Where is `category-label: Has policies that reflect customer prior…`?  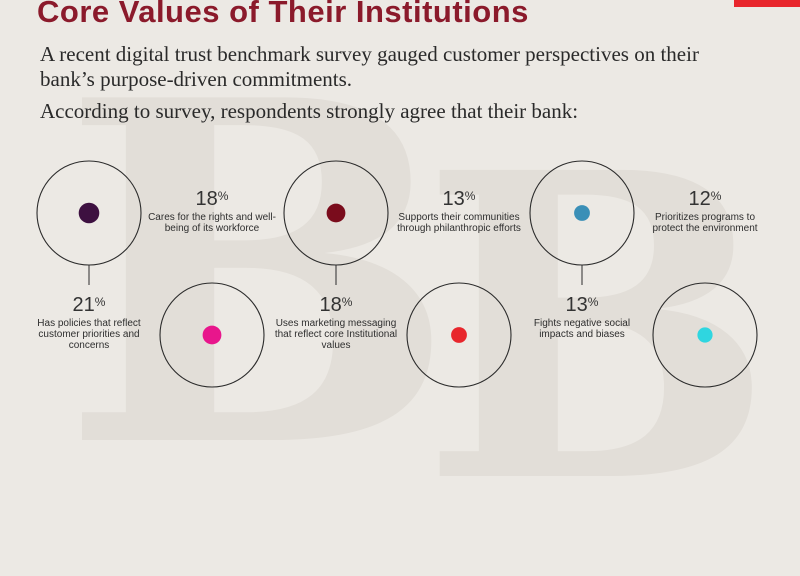 category-label: Has policies that reflect customer prior… is located at coordinates (89, 334).